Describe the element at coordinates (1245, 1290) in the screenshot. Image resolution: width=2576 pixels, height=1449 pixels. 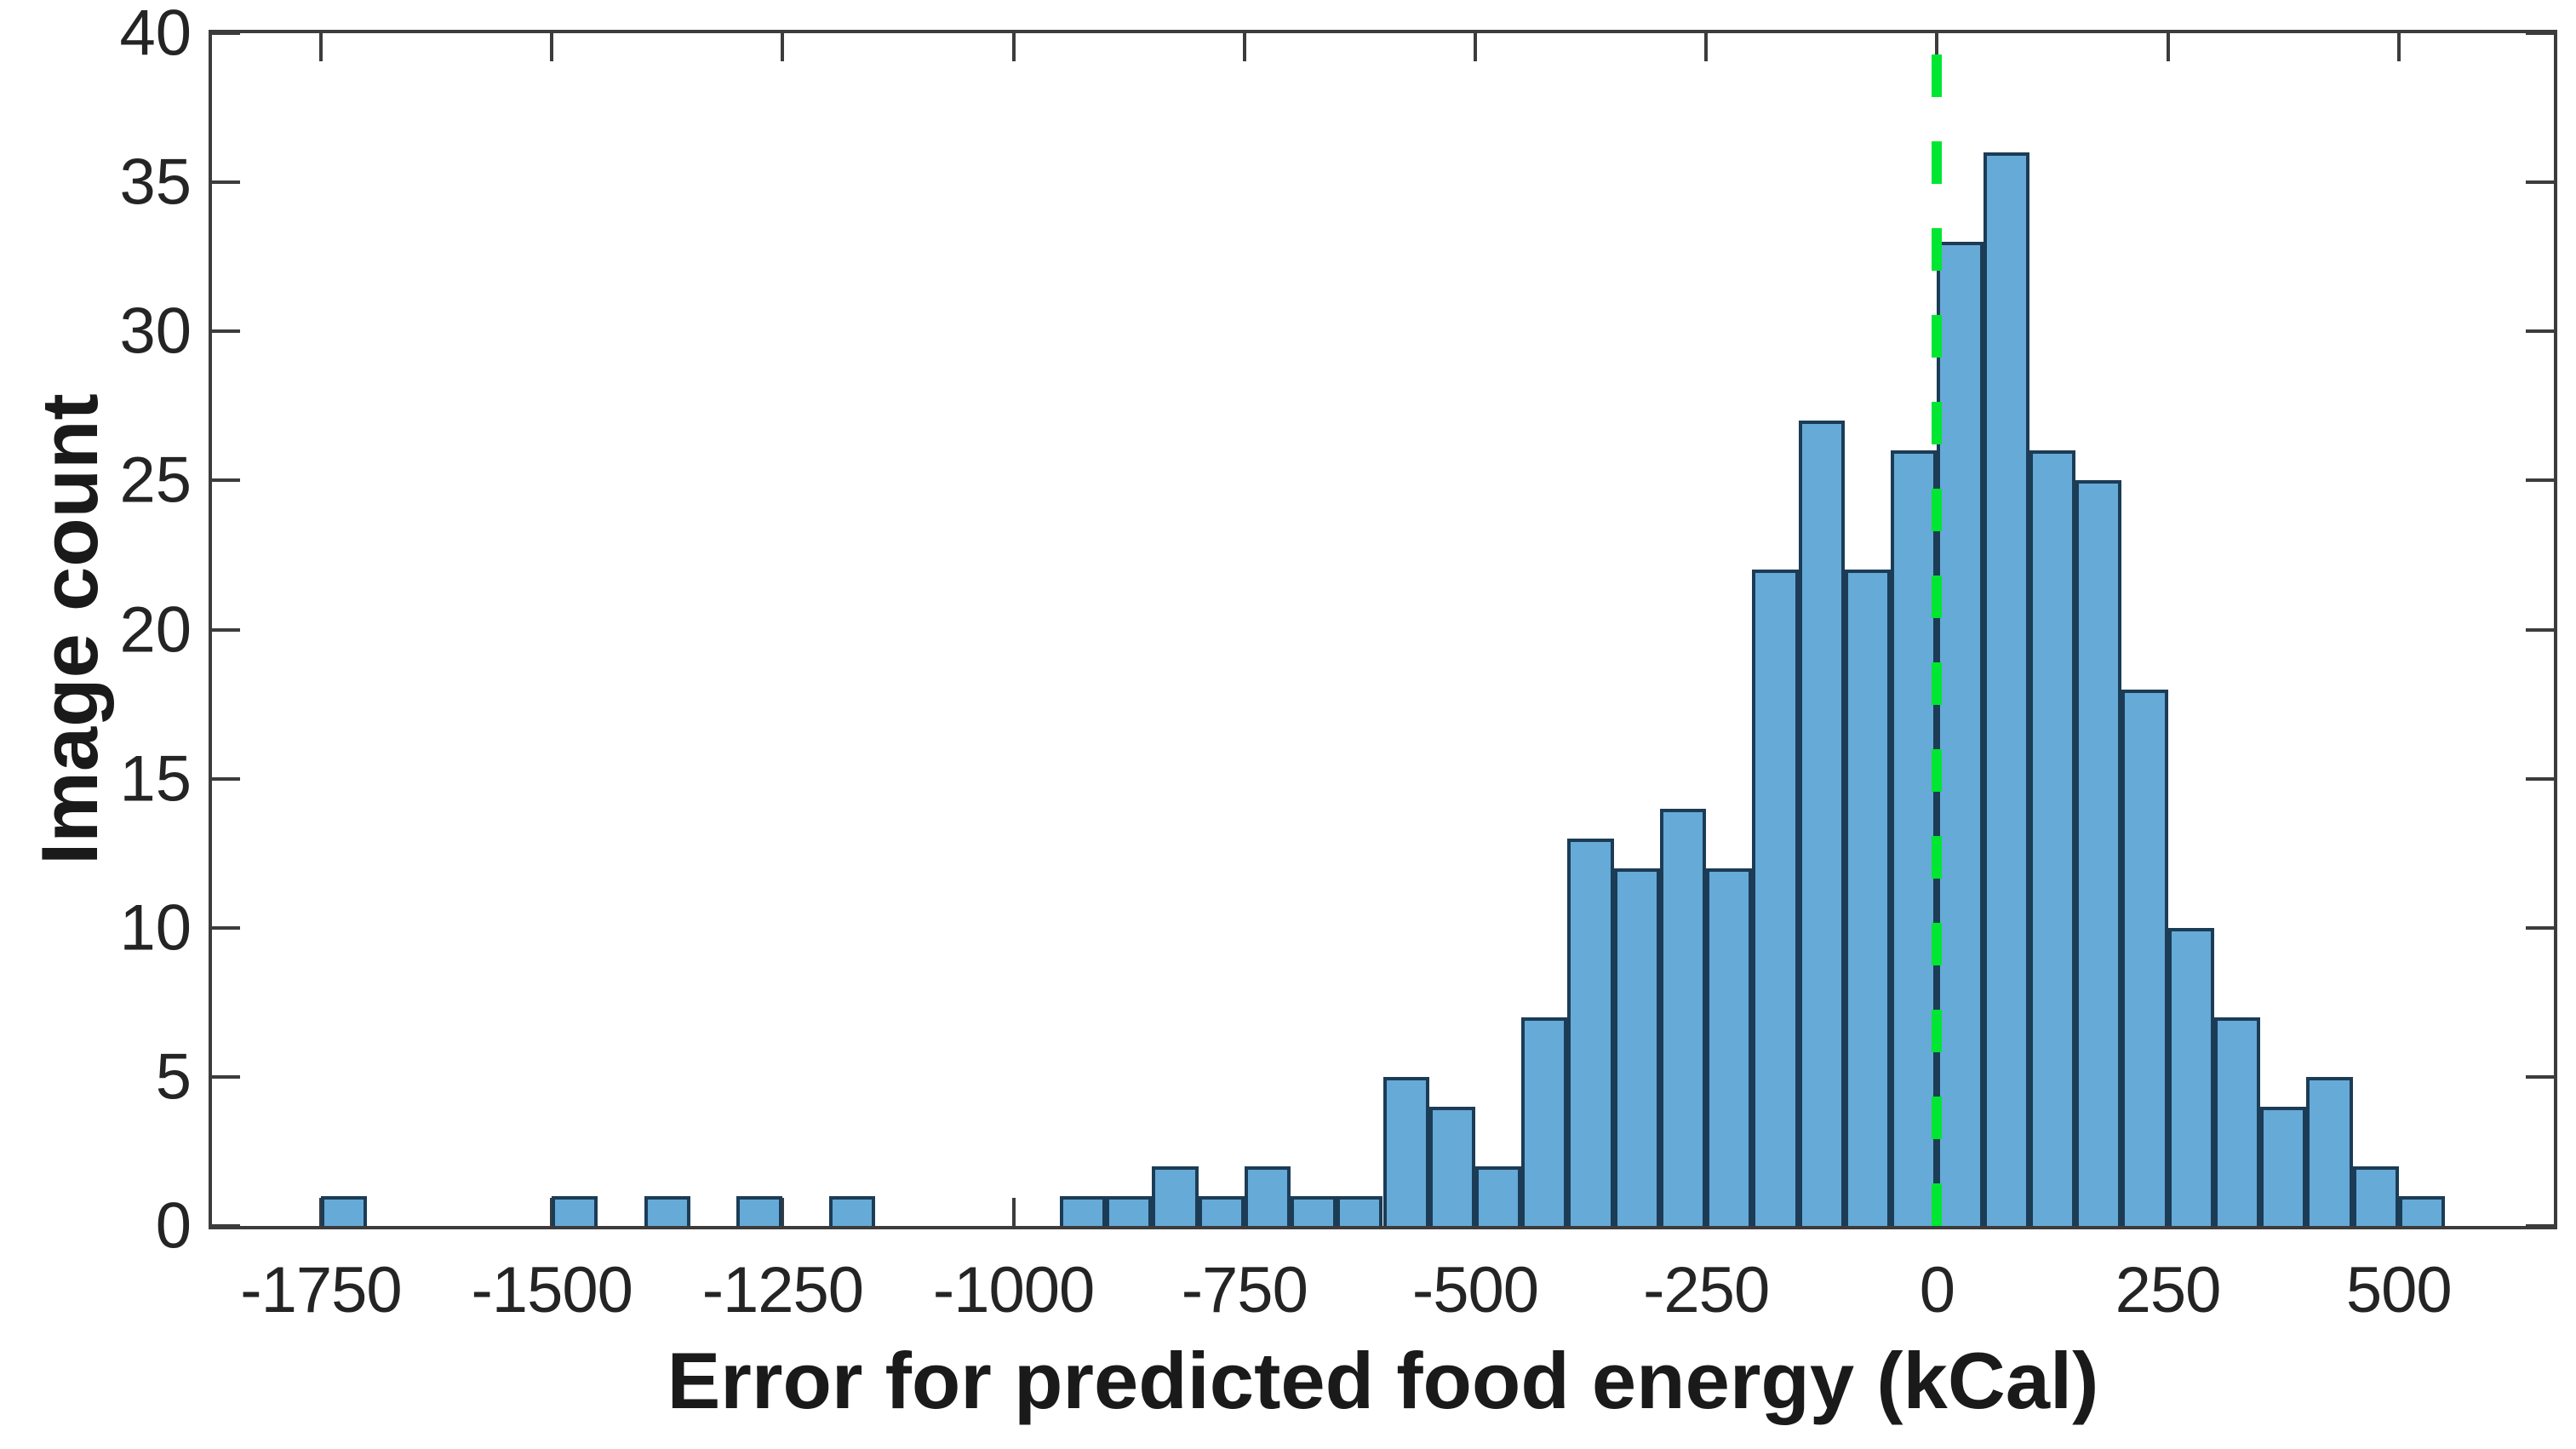
I see `x-tick-label: -750` at that location.